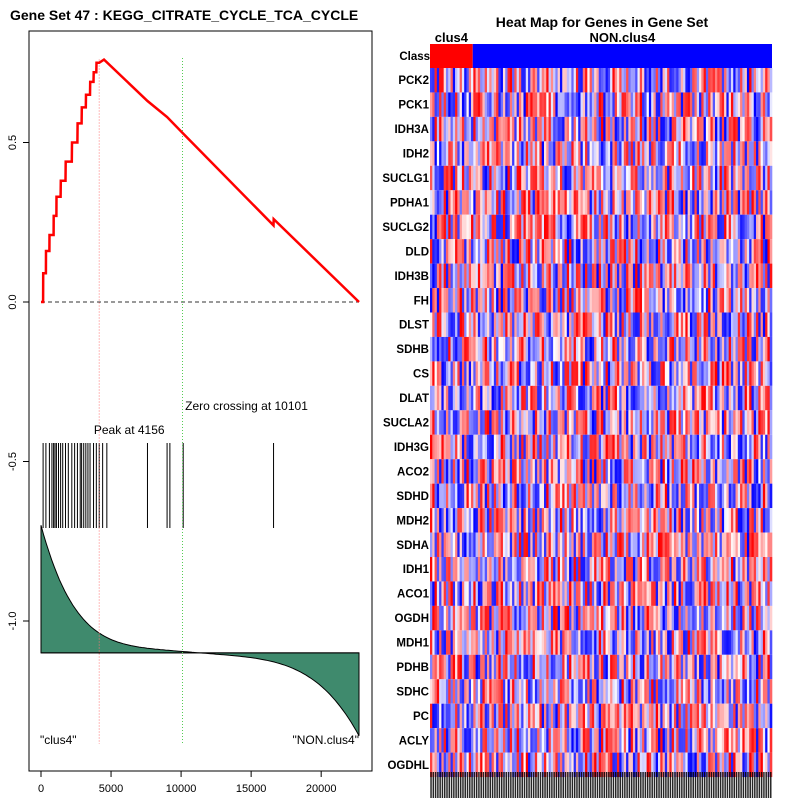 Image resolution: width=800 pixels, height=800 pixels. What do you see at coordinates (200, 631) in the screenshot?
I see `rank-metric-fill` at bounding box center [200, 631].